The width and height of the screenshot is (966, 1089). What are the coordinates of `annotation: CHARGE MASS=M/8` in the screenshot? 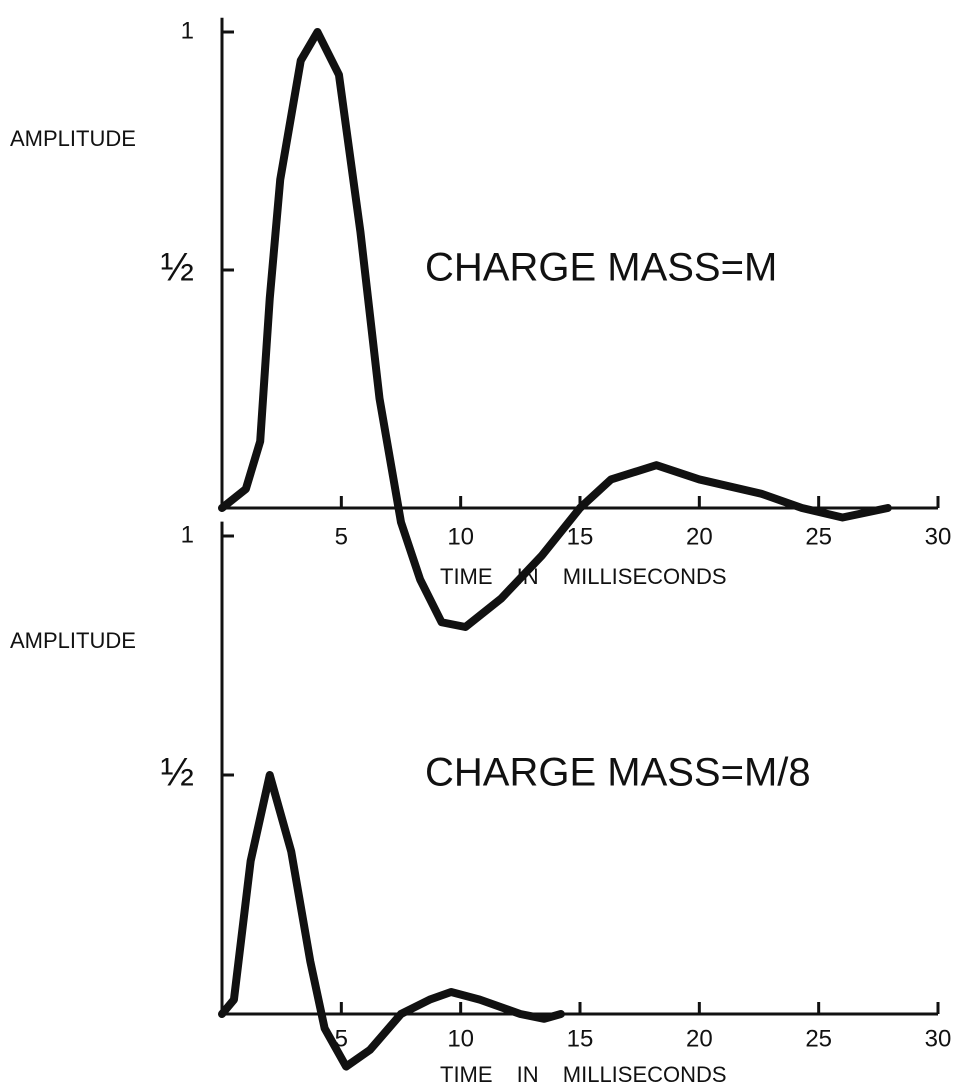 It's located at (618, 773).